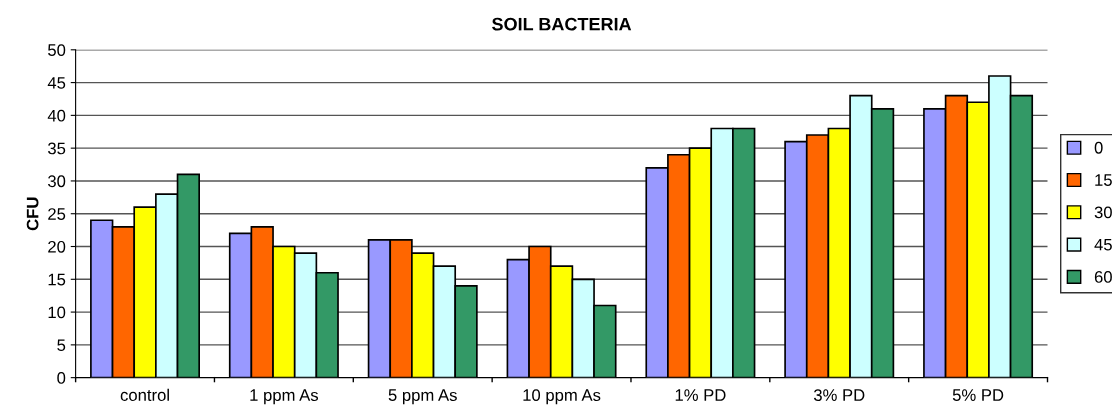 This screenshot has height=415, width=1112. Describe the element at coordinates (57, 214) in the screenshot. I see `y-tick-label: 25` at that location.